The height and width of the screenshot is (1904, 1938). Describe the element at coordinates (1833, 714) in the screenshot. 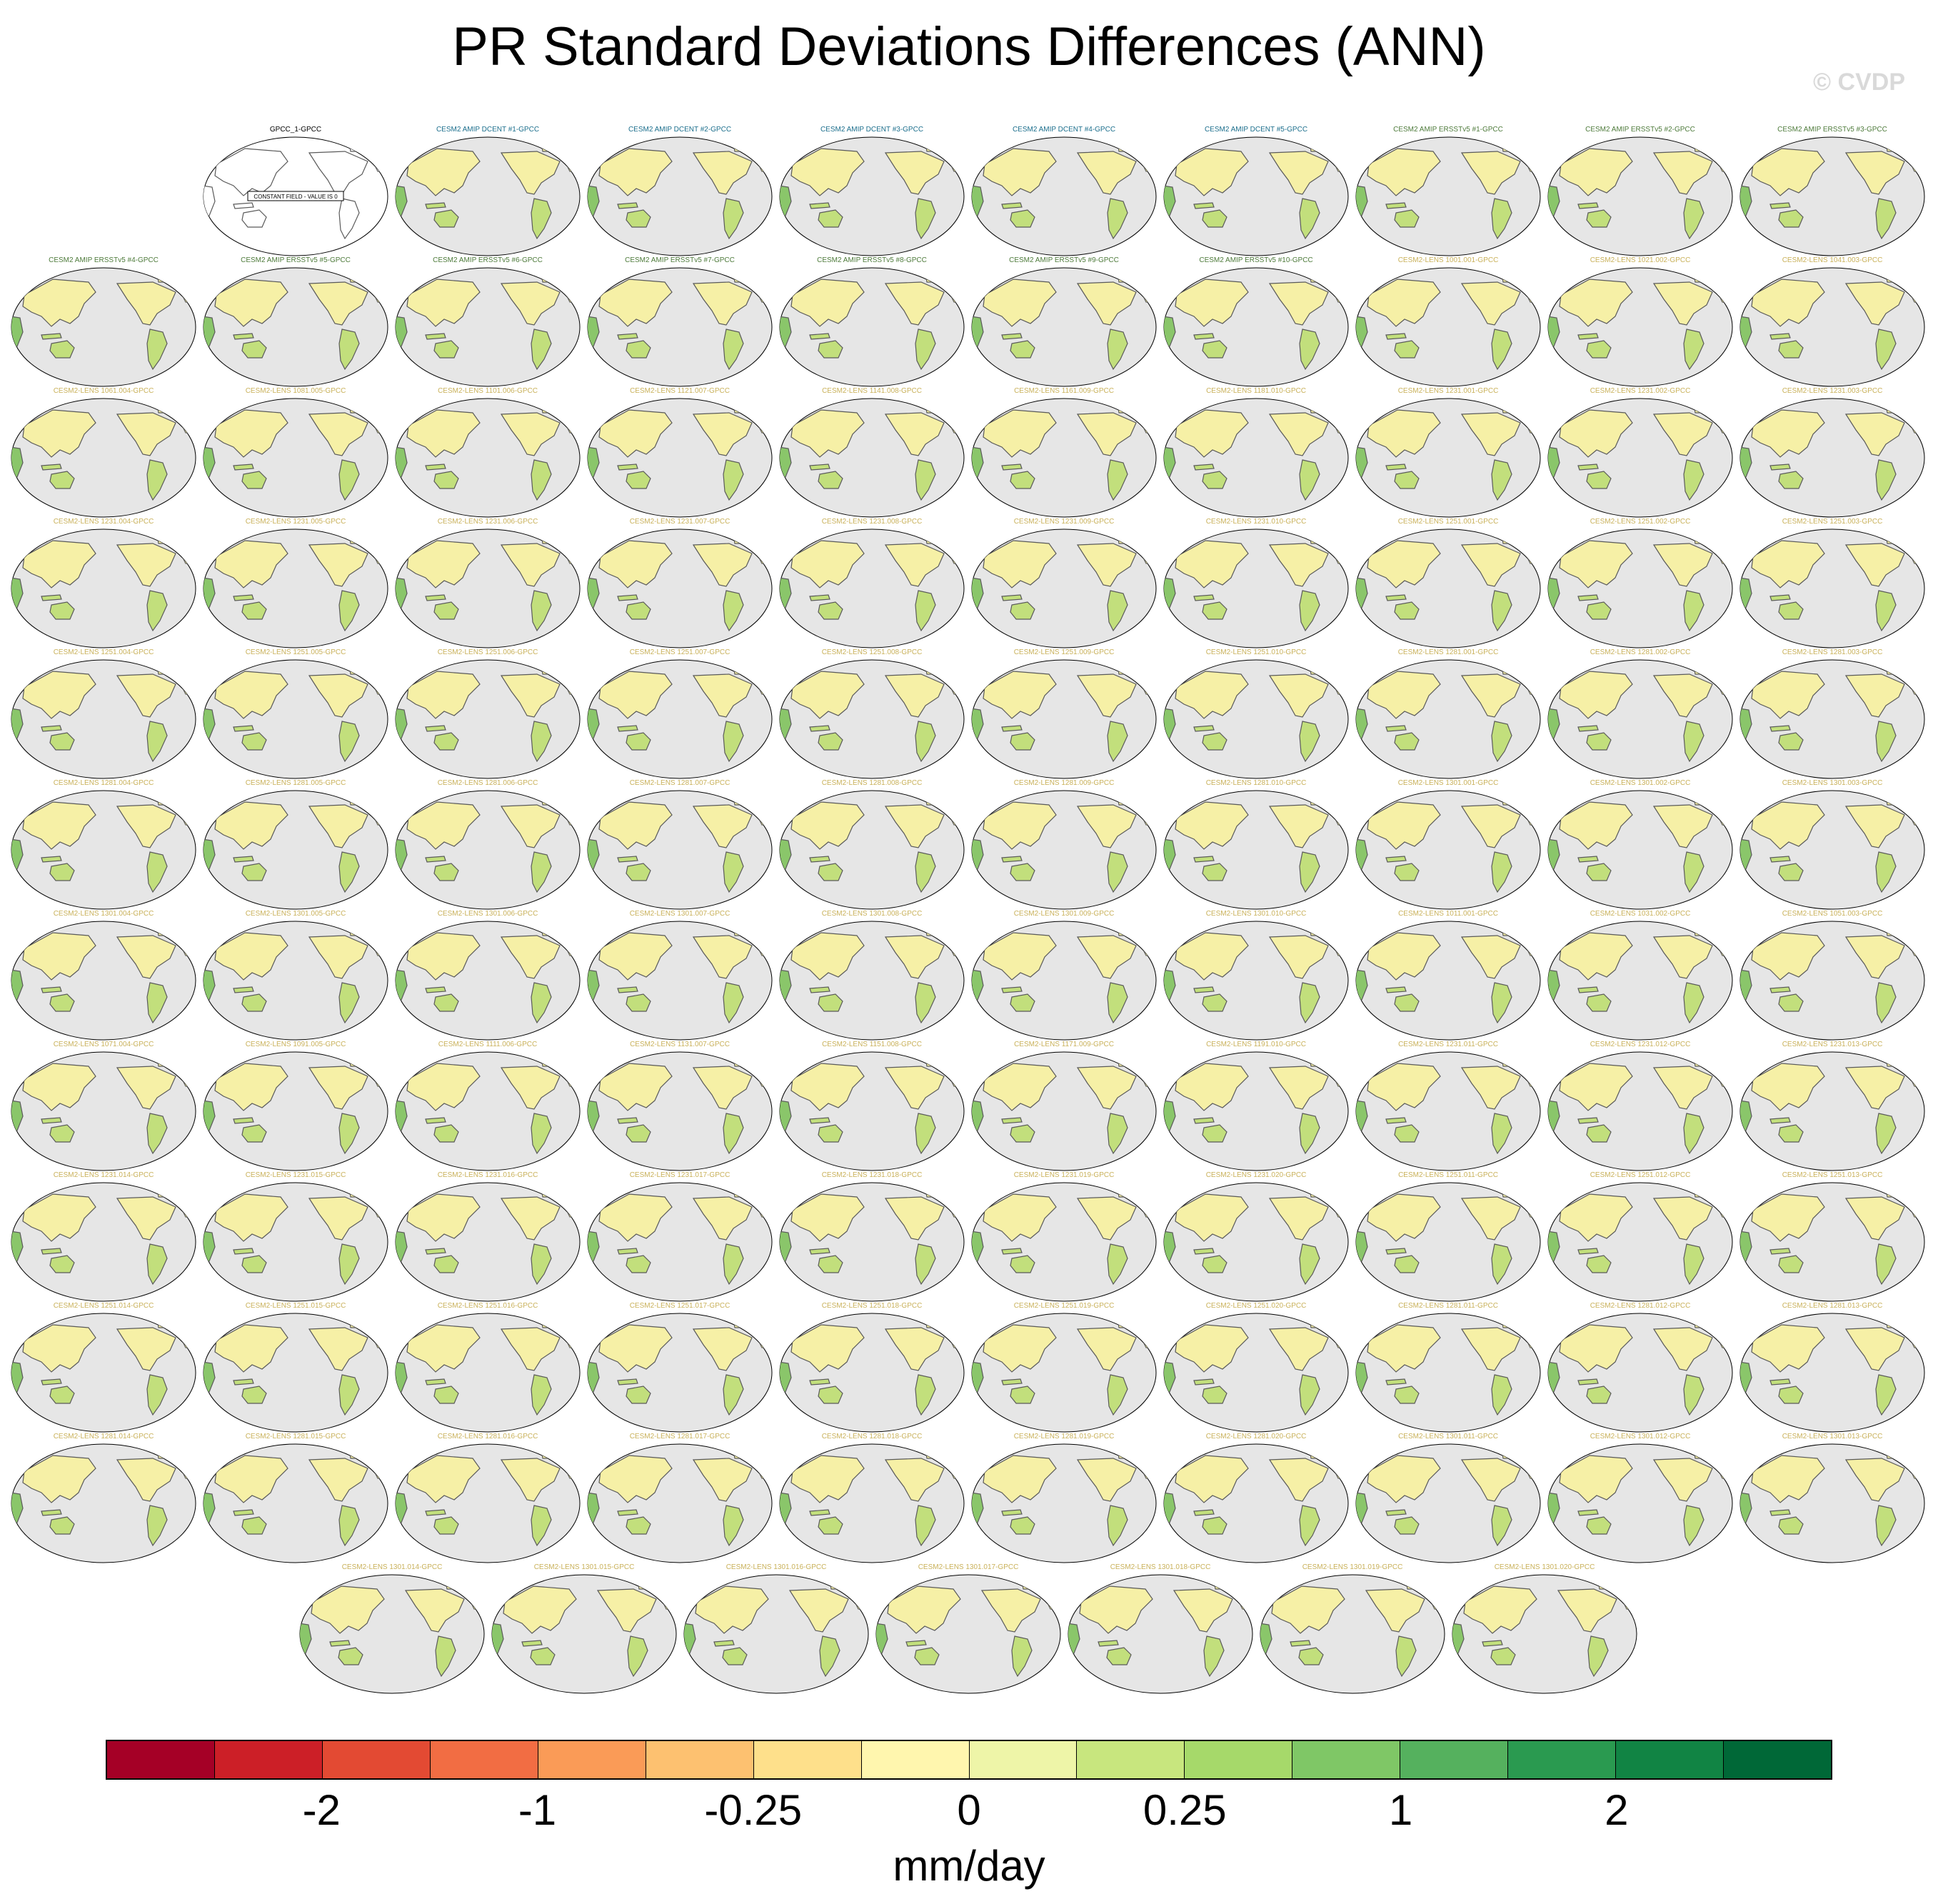

I see `map-panel: CESM2-LENS 1281.003-GPCC` at that location.